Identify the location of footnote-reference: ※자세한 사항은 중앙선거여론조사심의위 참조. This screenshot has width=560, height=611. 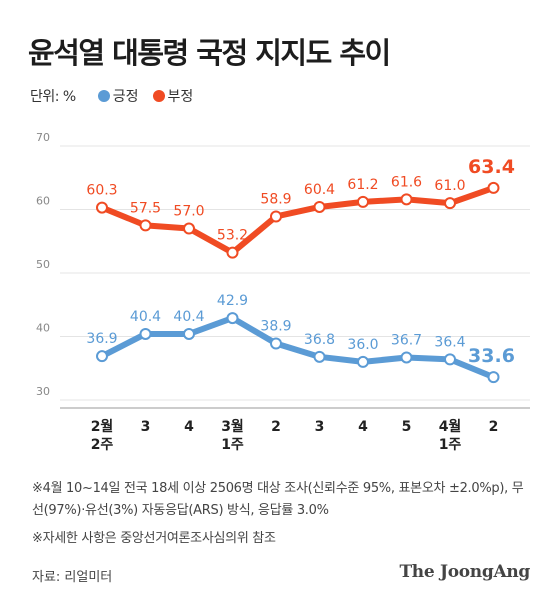
(154, 538).